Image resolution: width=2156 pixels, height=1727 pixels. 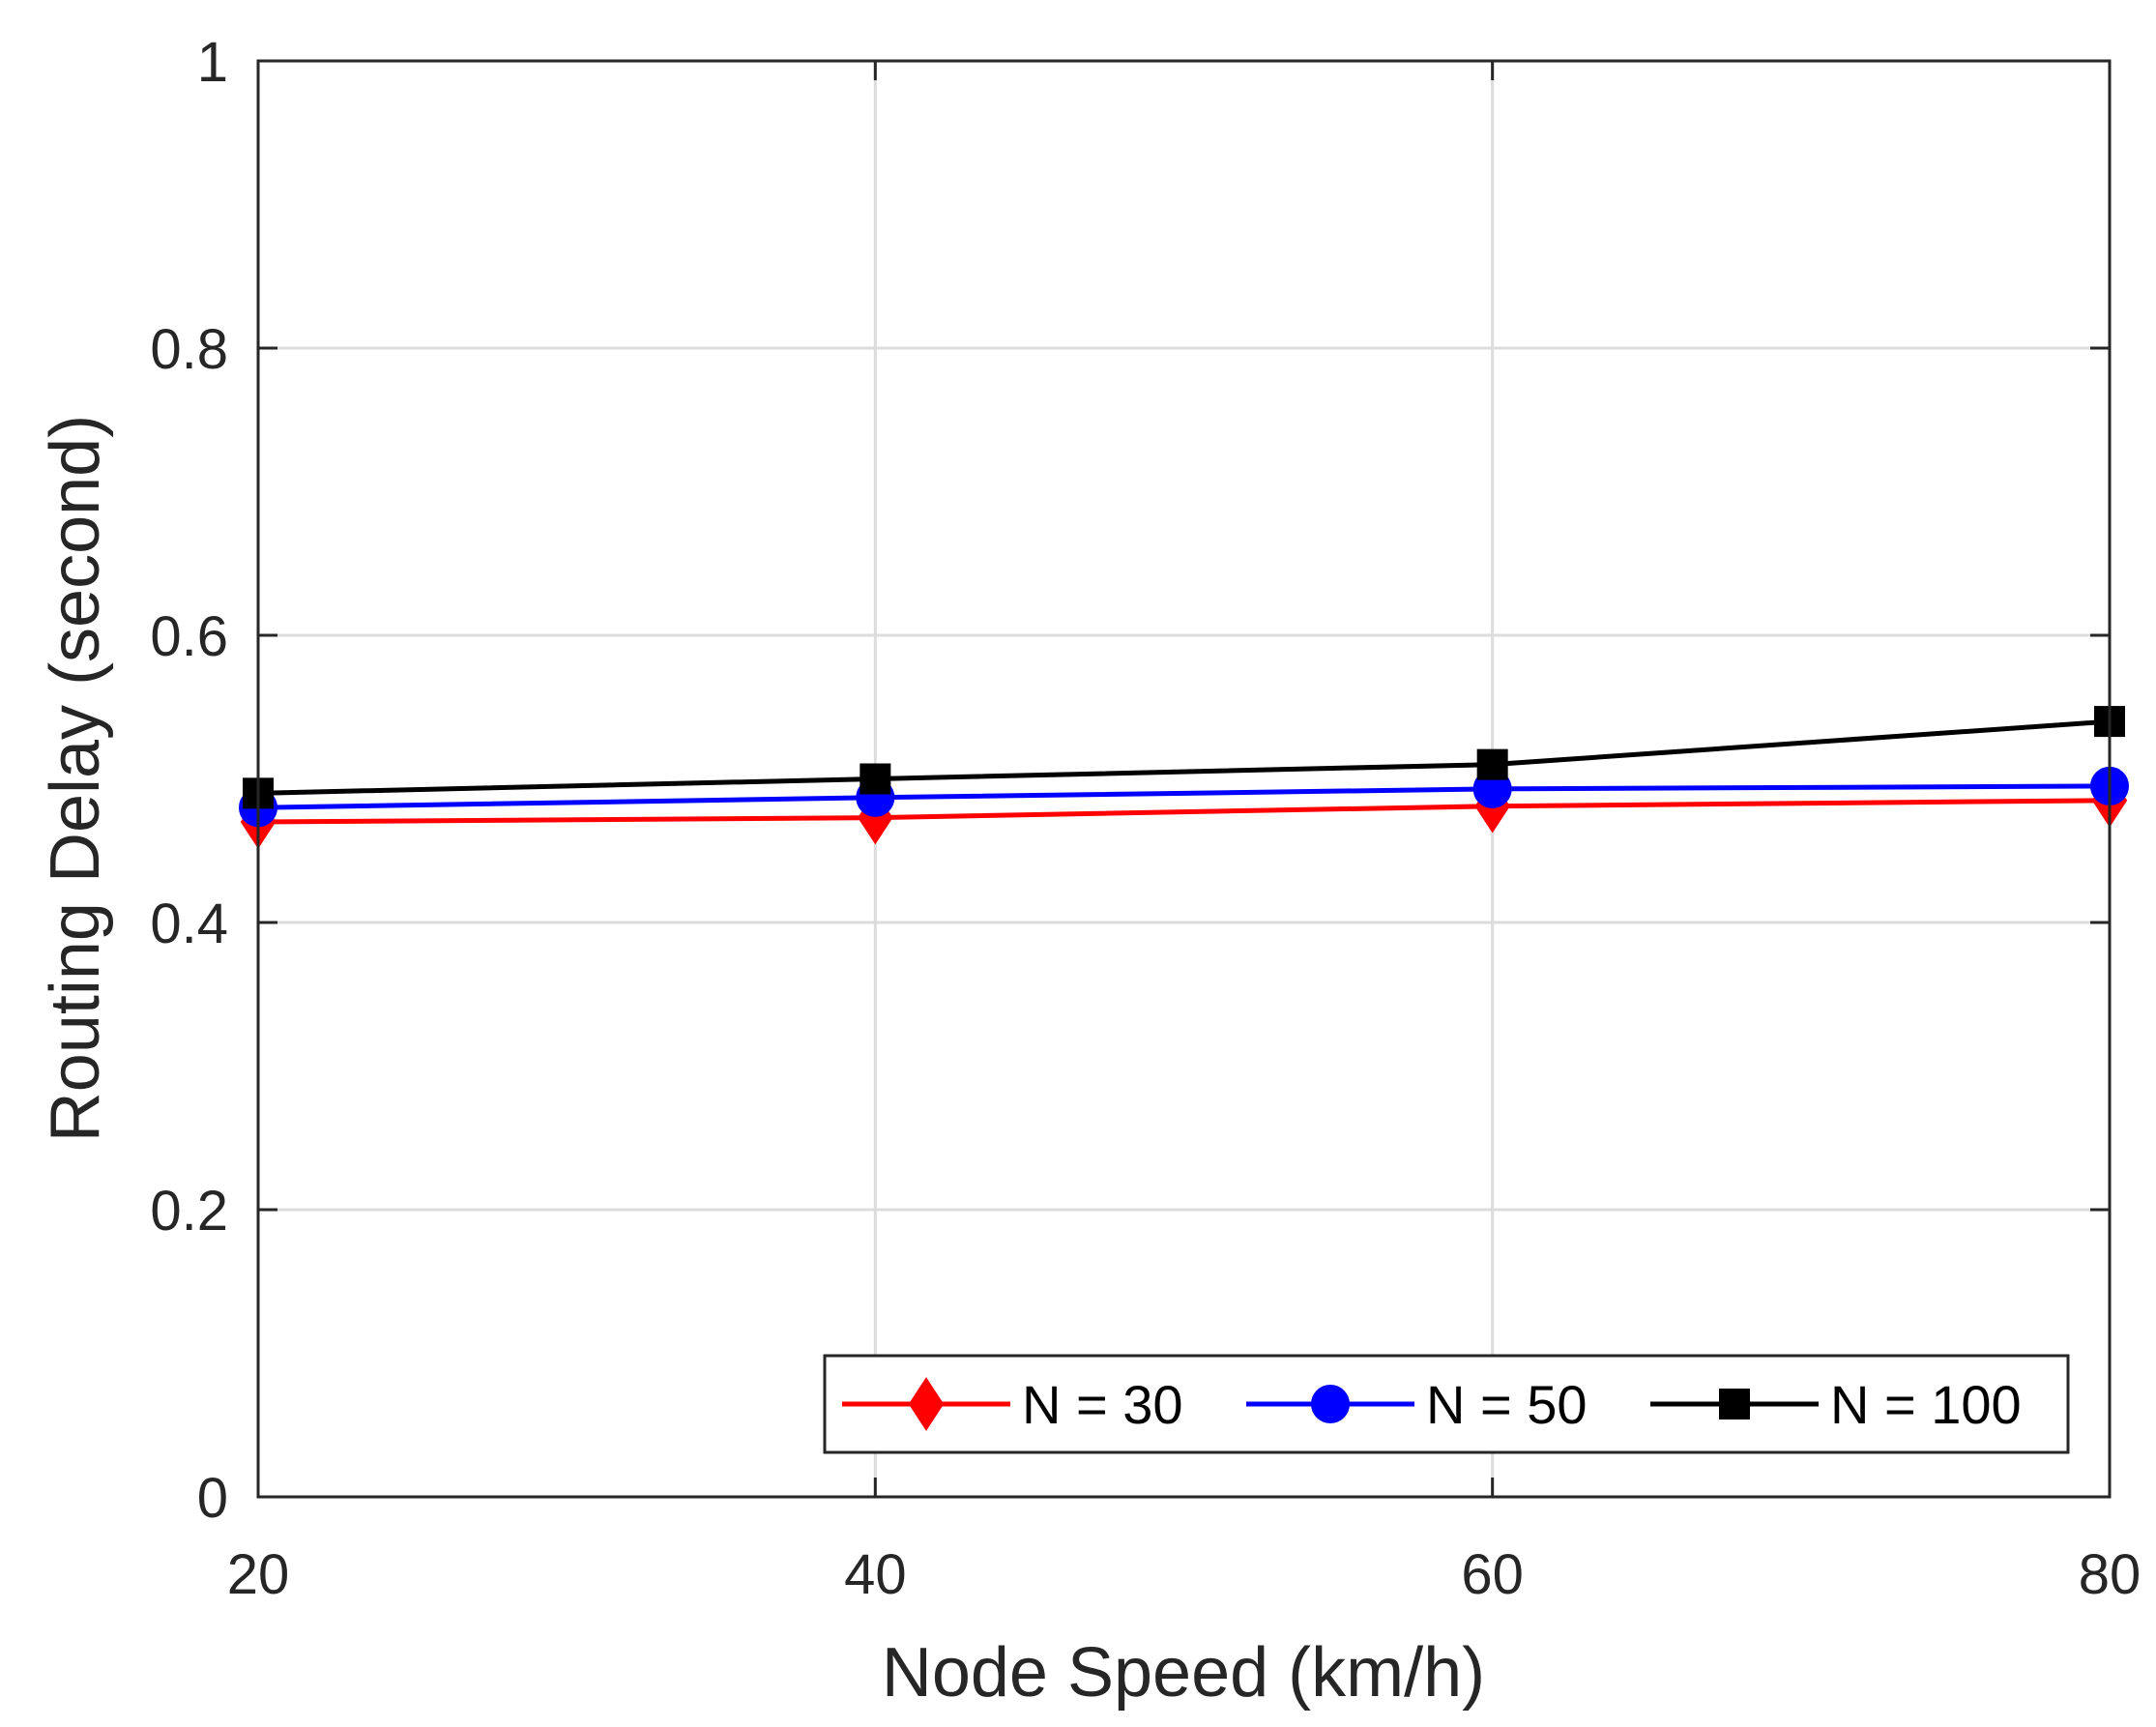 What do you see at coordinates (189, 636) in the screenshot?
I see `y-tick-label: 0.6` at bounding box center [189, 636].